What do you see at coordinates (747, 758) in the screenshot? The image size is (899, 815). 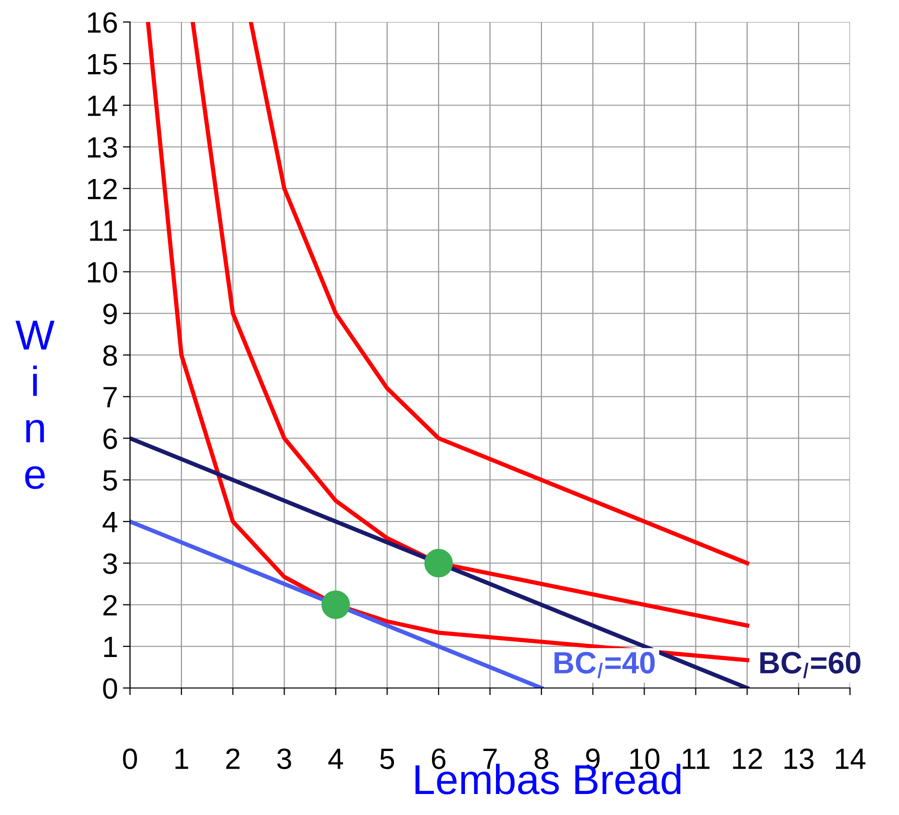 I see `x-tick-label: 12` at bounding box center [747, 758].